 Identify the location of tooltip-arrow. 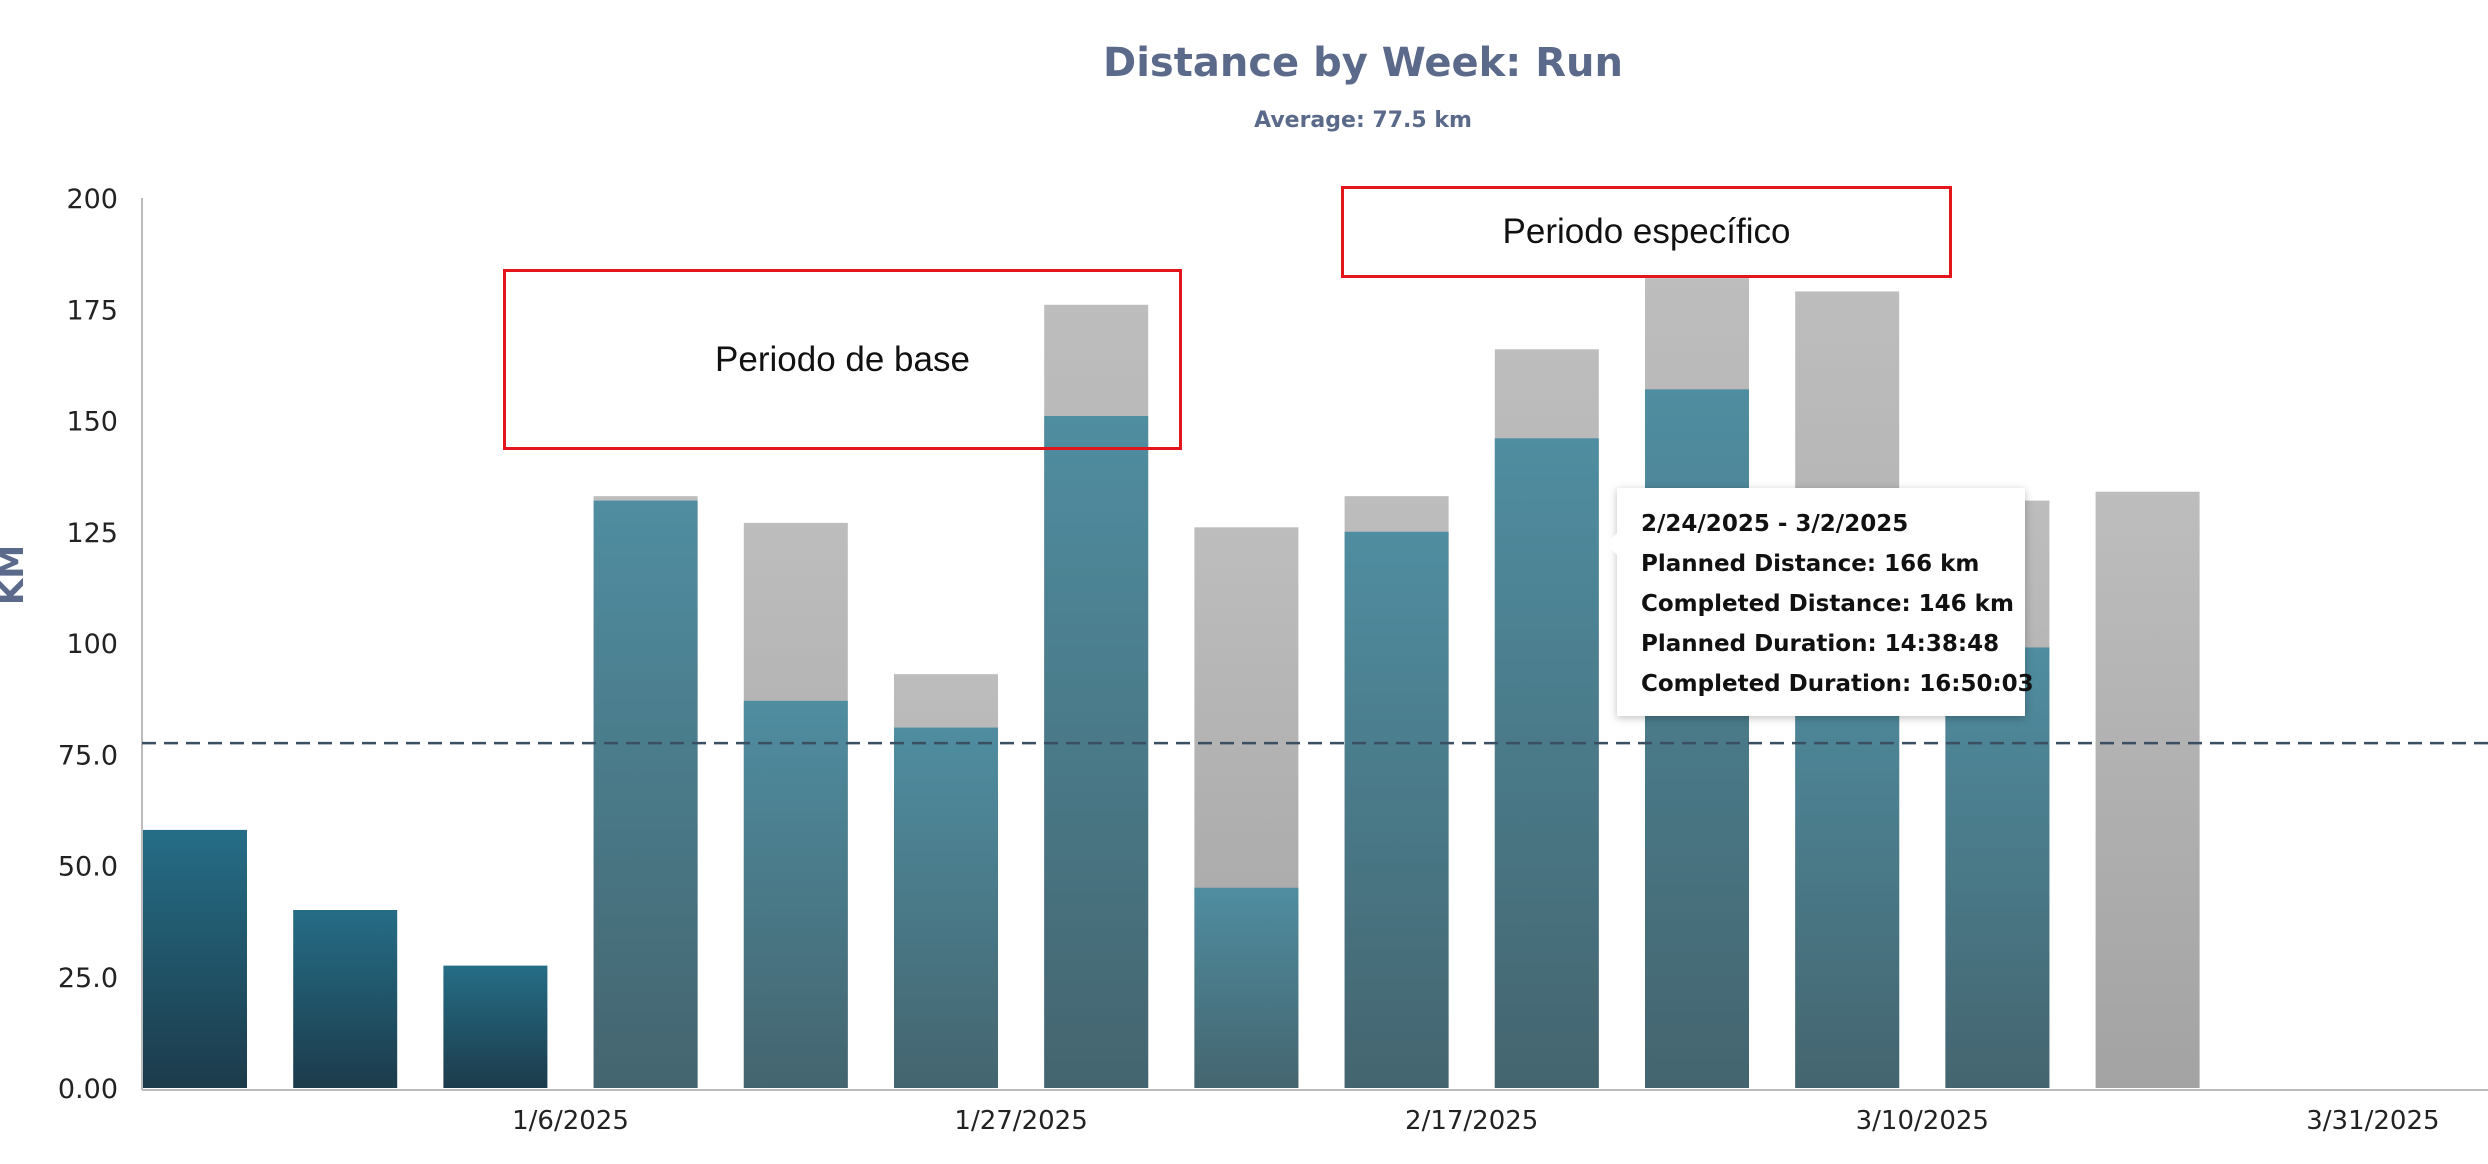
(1611, 544).